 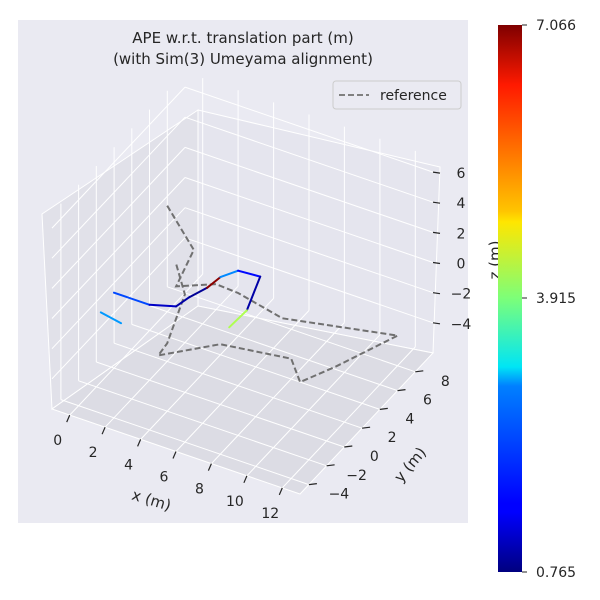 I want to click on y-tick-label: 0, so click(x=374, y=457).